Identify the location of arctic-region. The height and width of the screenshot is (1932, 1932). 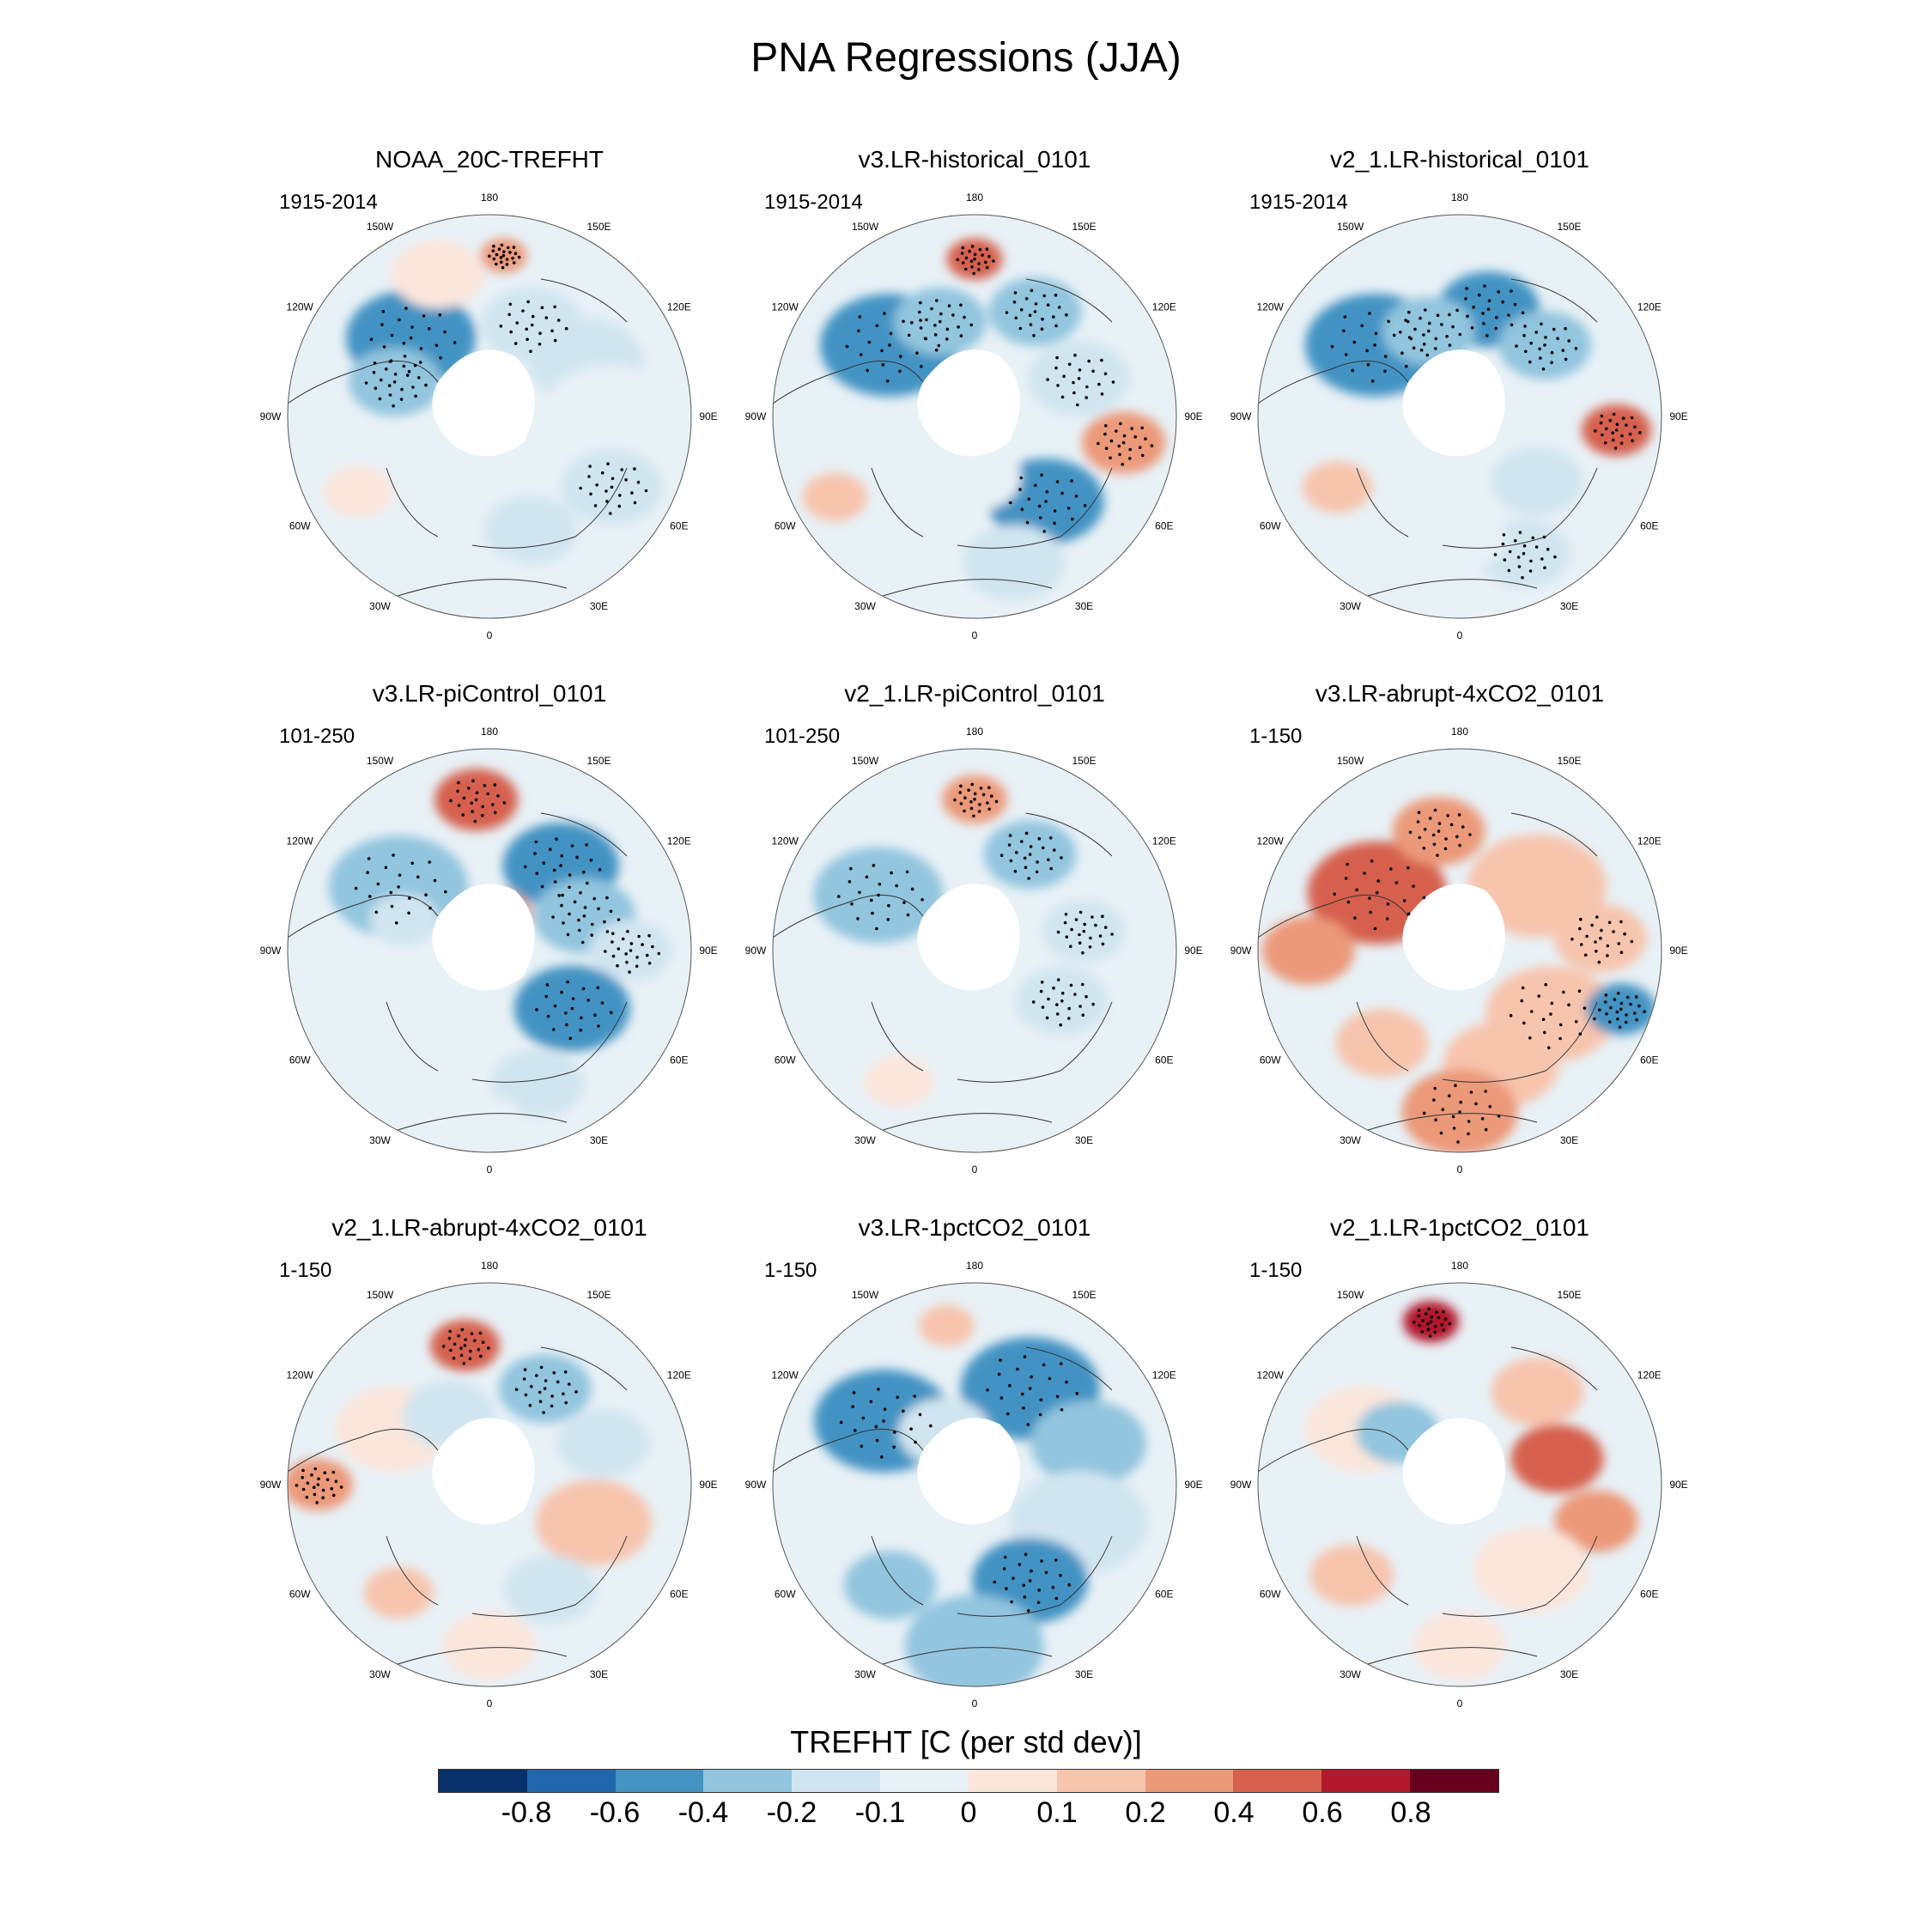
(1453, 1471).